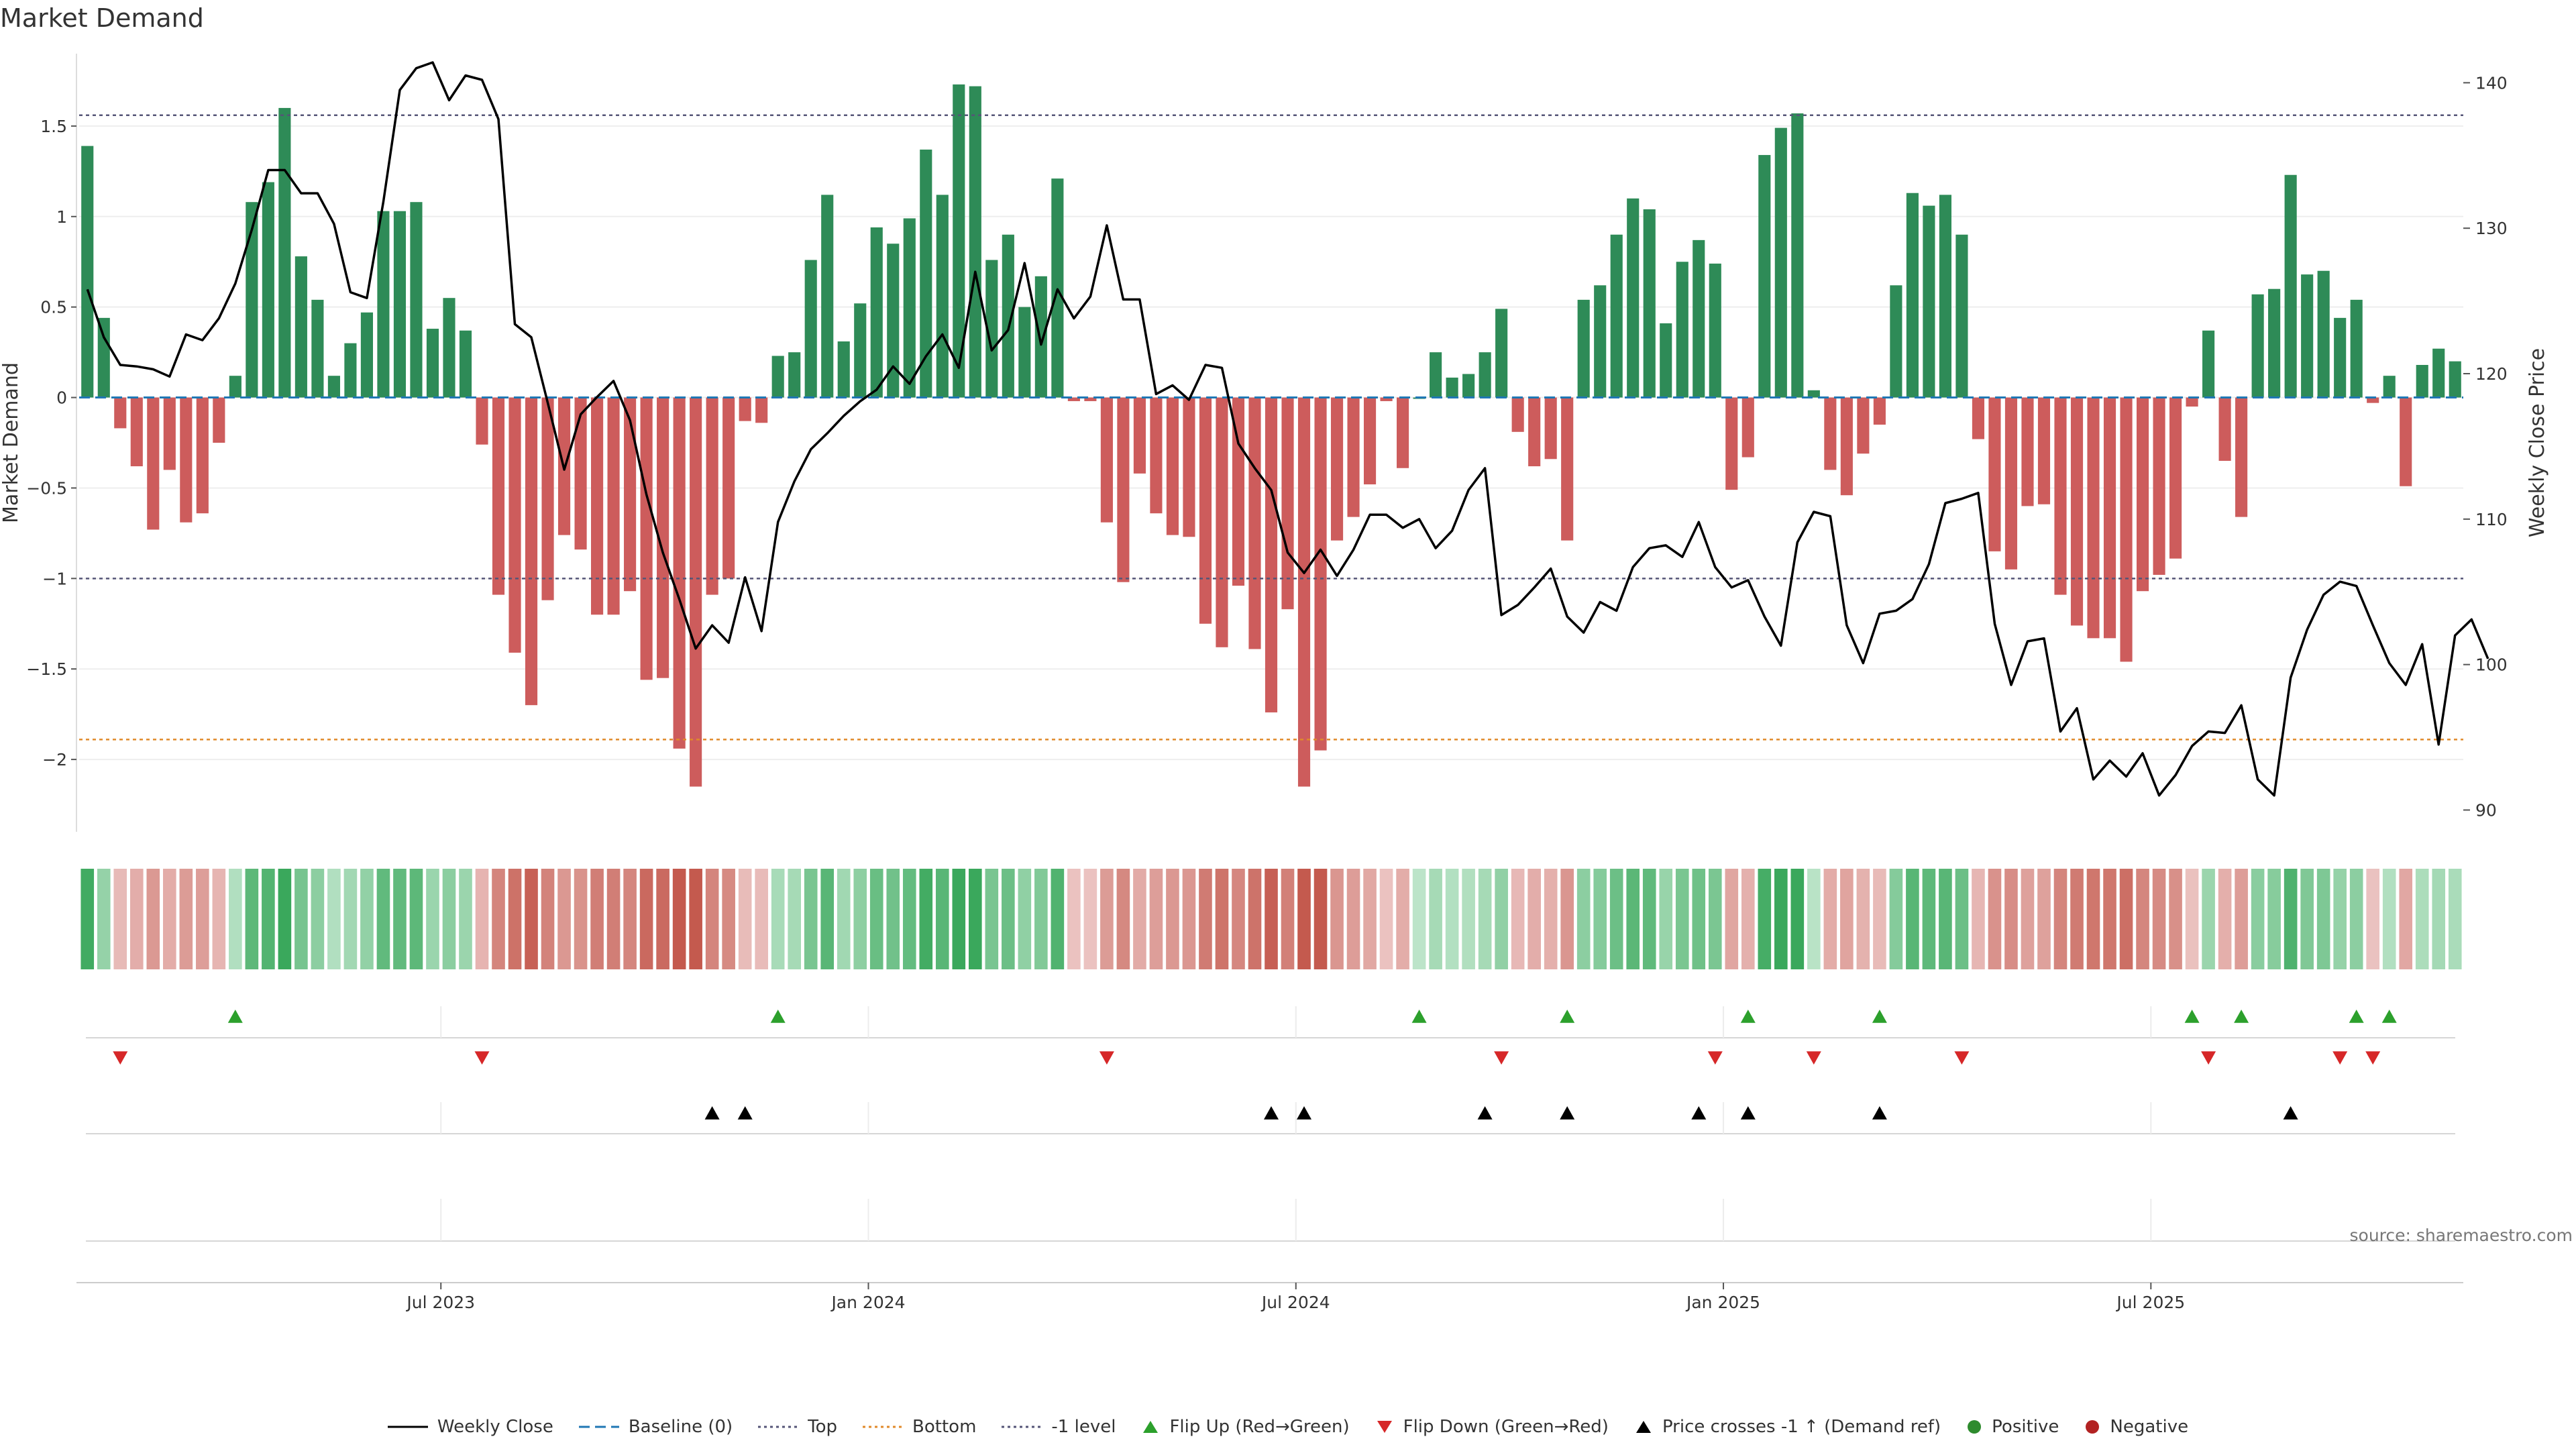 The width and height of the screenshot is (2576, 1449). What do you see at coordinates (2150, 1302) in the screenshot?
I see `x-tick-label: Jul 2025` at bounding box center [2150, 1302].